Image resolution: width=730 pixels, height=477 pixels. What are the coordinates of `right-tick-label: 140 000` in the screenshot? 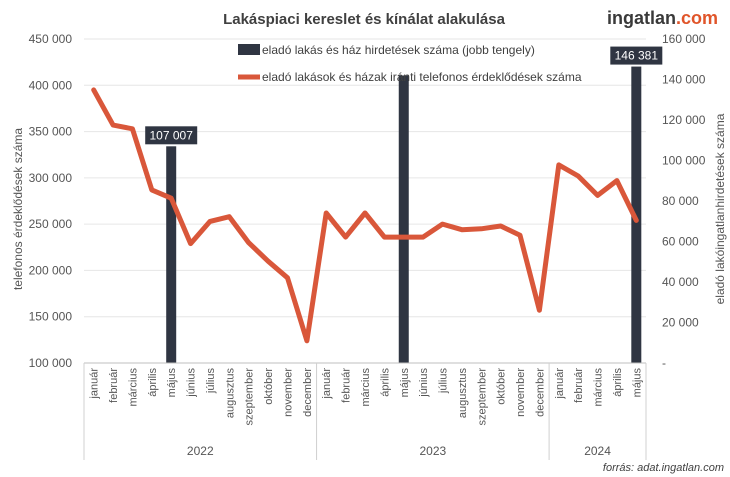 It's located at (684, 80).